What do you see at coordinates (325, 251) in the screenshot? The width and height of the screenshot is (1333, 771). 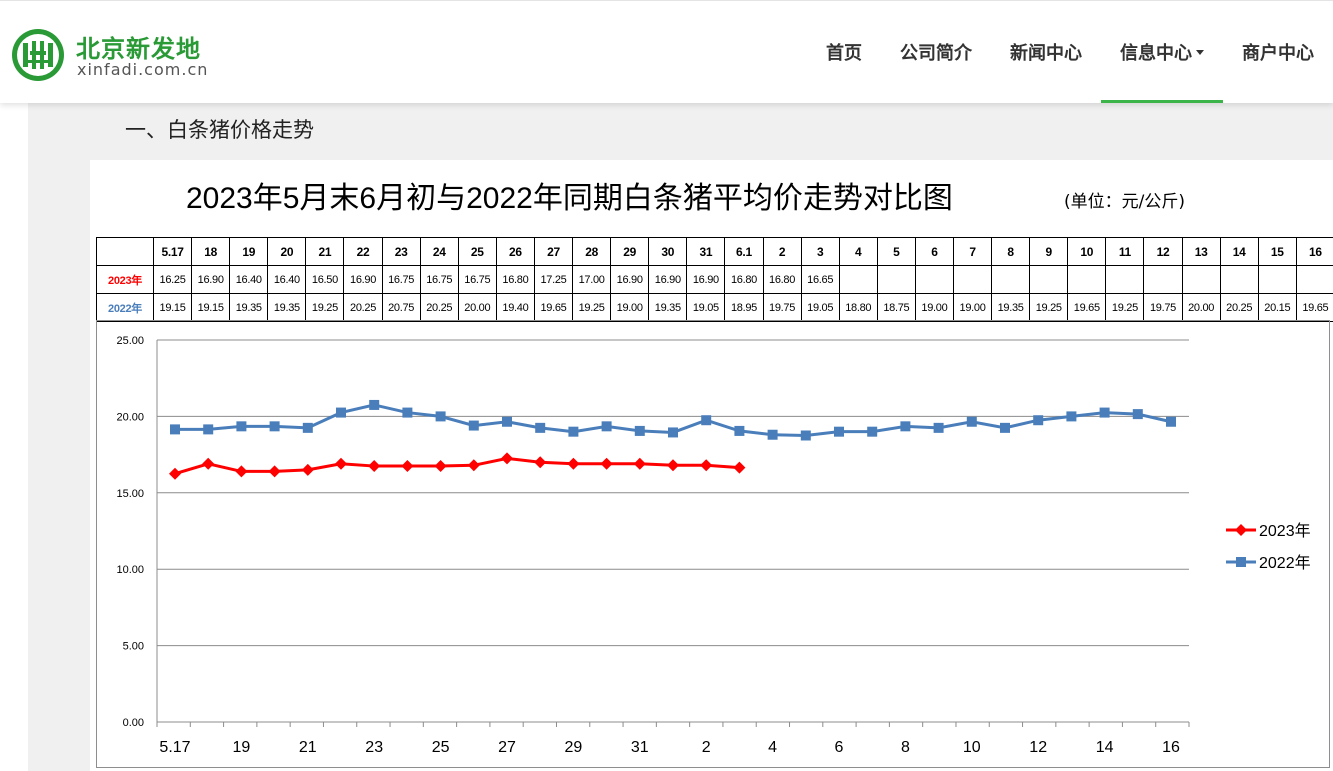 I see `table-date-cell: 21` at bounding box center [325, 251].